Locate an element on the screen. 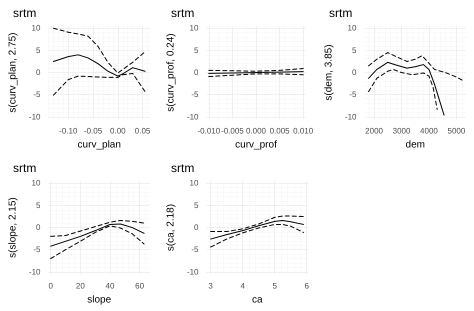  x-tick-label: 4000 is located at coordinates (429, 131).